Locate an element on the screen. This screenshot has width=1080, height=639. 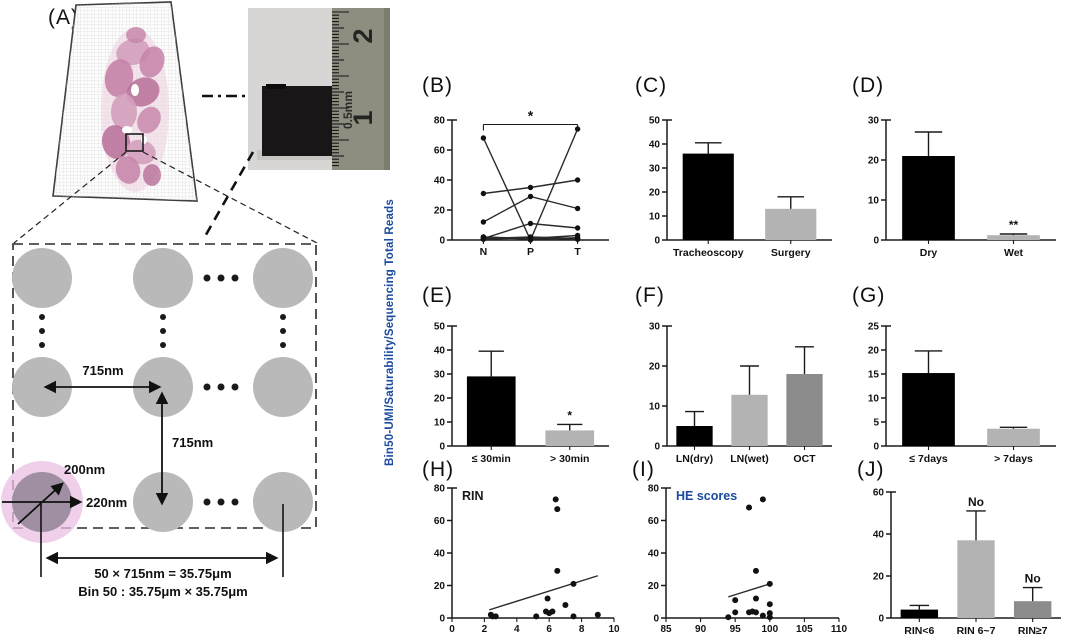
svg-text: 110 is located at coordinates (839, 629).